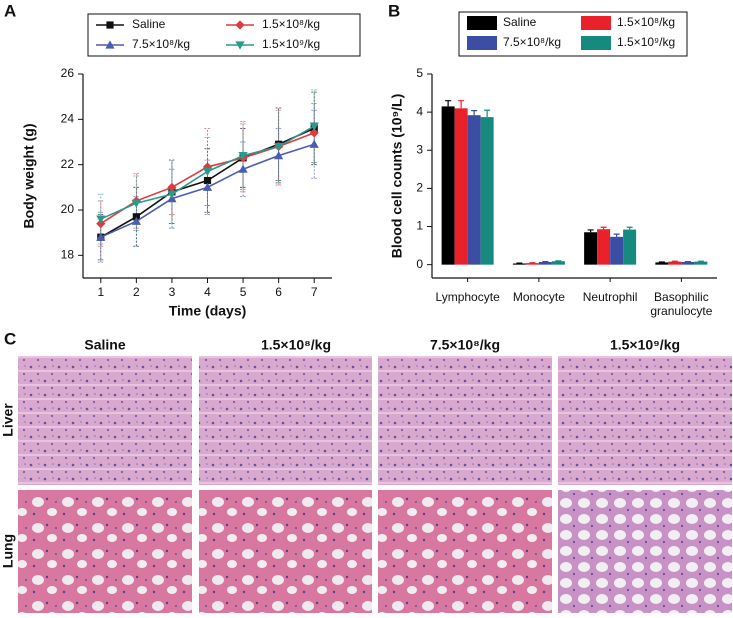 This screenshot has width=733, height=618. What do you see at coordinates (68, 209) in the screenshot?
I see `y-tick-label: 20` at bounding box center [68, 209].